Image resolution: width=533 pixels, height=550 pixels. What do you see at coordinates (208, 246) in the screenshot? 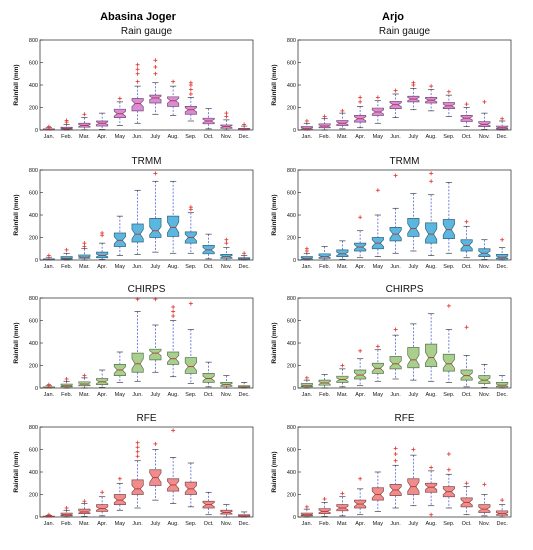
I see `box-oct` at bounding box center [208, 246].